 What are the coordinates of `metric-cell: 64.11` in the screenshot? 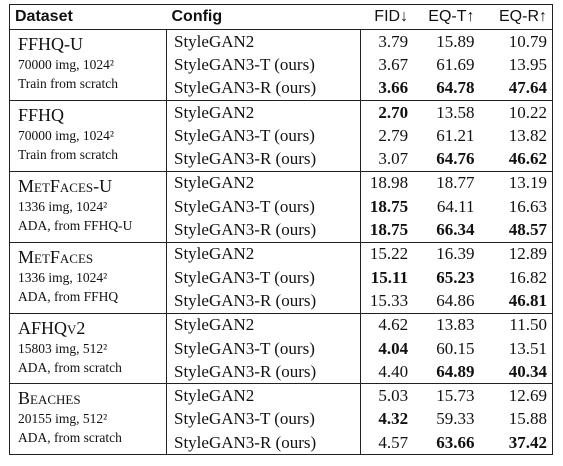 It's located at (455, 206).